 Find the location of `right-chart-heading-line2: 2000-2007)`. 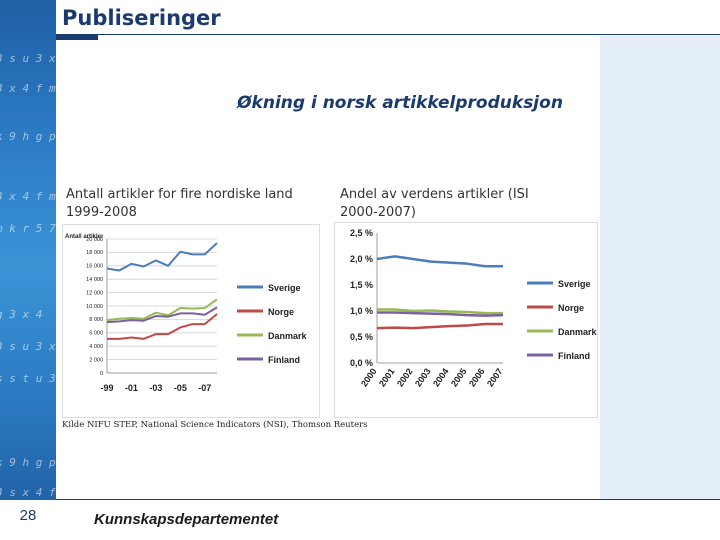

right-chart-heading-line2: 2000-2007) is located at coordinates (378, 212).